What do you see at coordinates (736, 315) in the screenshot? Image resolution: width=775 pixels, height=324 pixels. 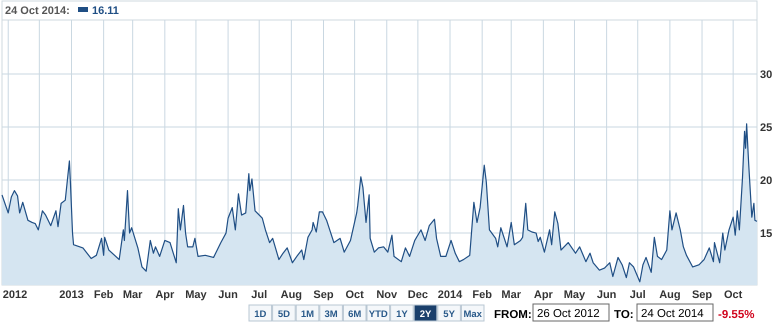 I see `text: -9.55%` at bounding box center [736, 315].